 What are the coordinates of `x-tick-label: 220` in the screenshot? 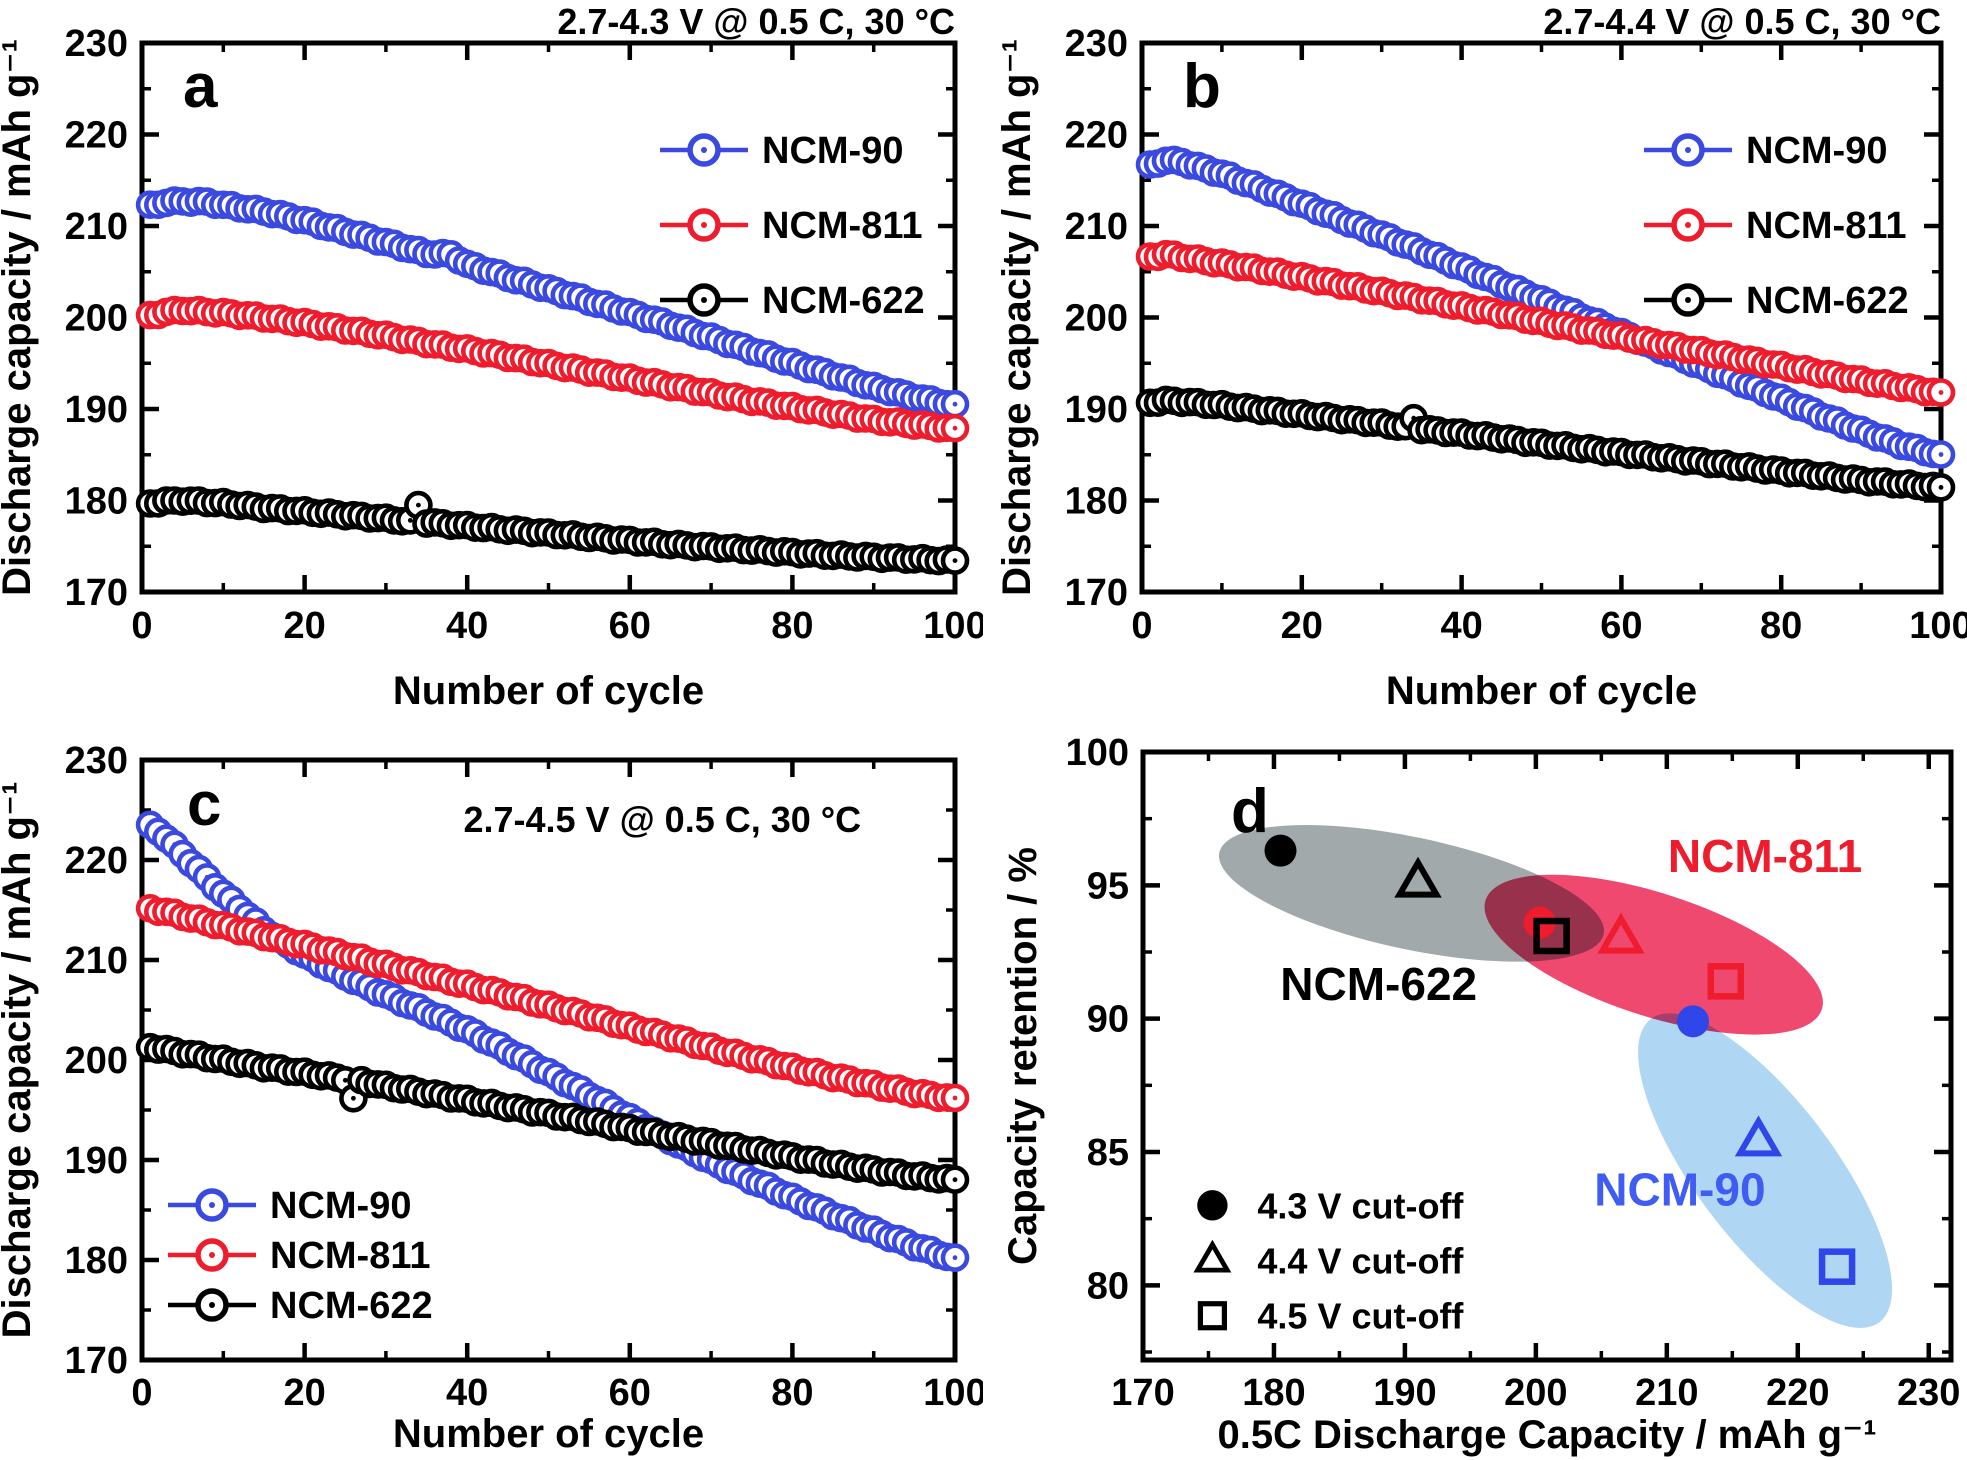 It's located at (1797, 1393).